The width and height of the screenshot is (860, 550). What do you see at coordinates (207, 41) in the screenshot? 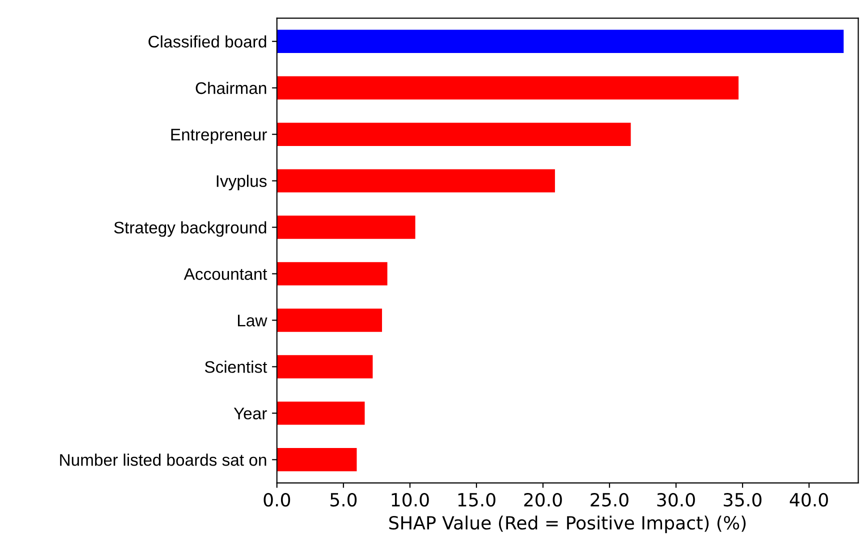
I see `y-tick-label: Classified board` at bounding box center [207, 41].